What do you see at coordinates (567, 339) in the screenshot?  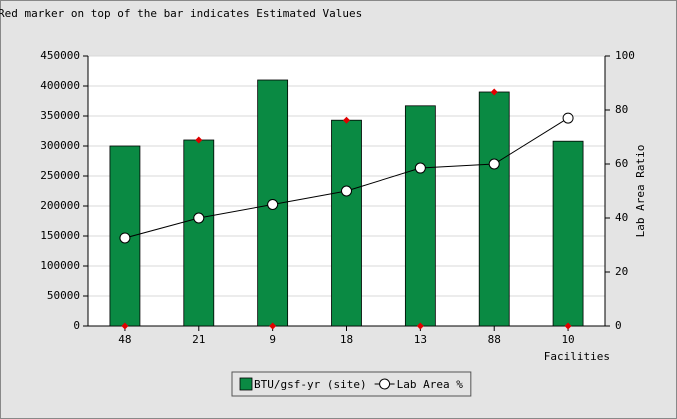 I see `x-tick-label: 10` at bounding box center [567, 339].